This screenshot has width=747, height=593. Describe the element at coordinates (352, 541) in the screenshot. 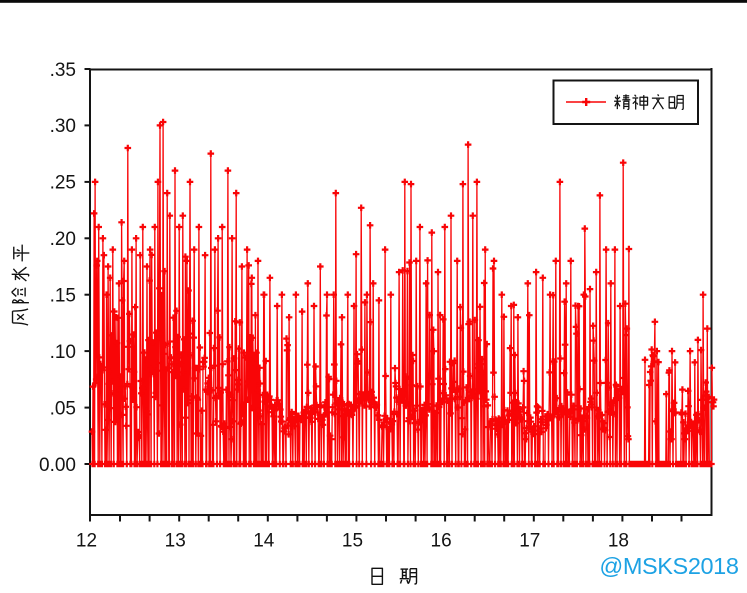

I see `svg-text: 15` at that location.